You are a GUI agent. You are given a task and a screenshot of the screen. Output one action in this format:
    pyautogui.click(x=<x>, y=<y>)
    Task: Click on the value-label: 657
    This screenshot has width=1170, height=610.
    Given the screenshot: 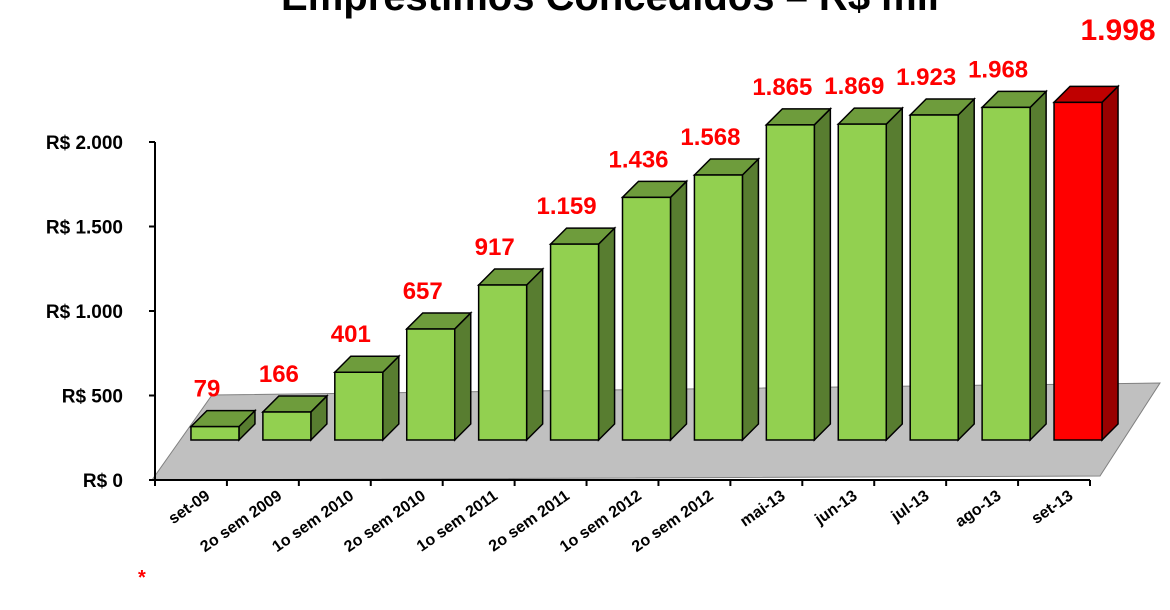 What is the action you would take?
    pyautogui.click(x=423, y=291)
    